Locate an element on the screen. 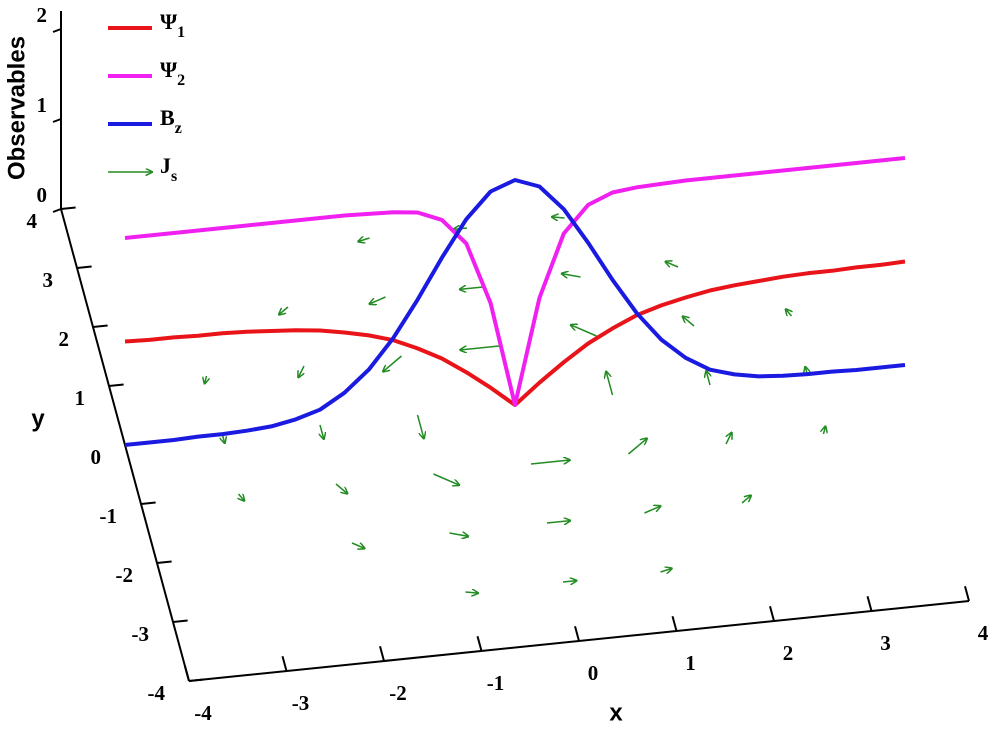  z-tick-label: 0 is located at coordinates (42, 195).